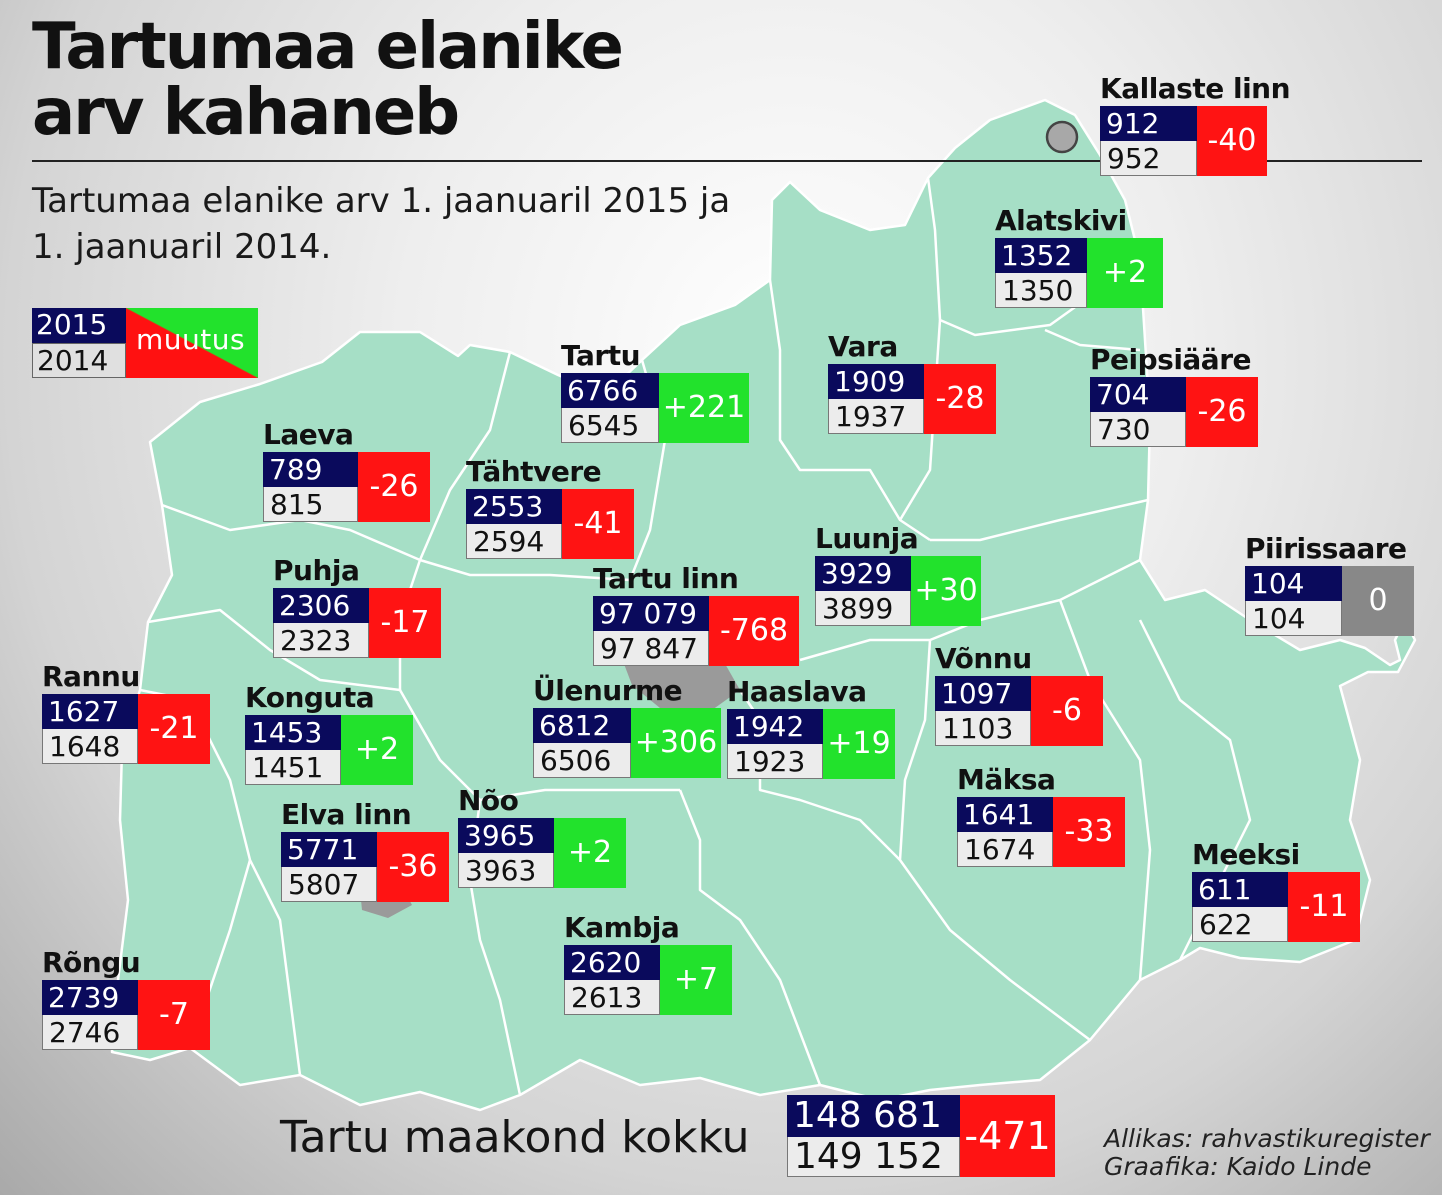 The width and height of the screenshot is (1442, 1195). I want to click on region-name: Haaslava, so click(797, 691).